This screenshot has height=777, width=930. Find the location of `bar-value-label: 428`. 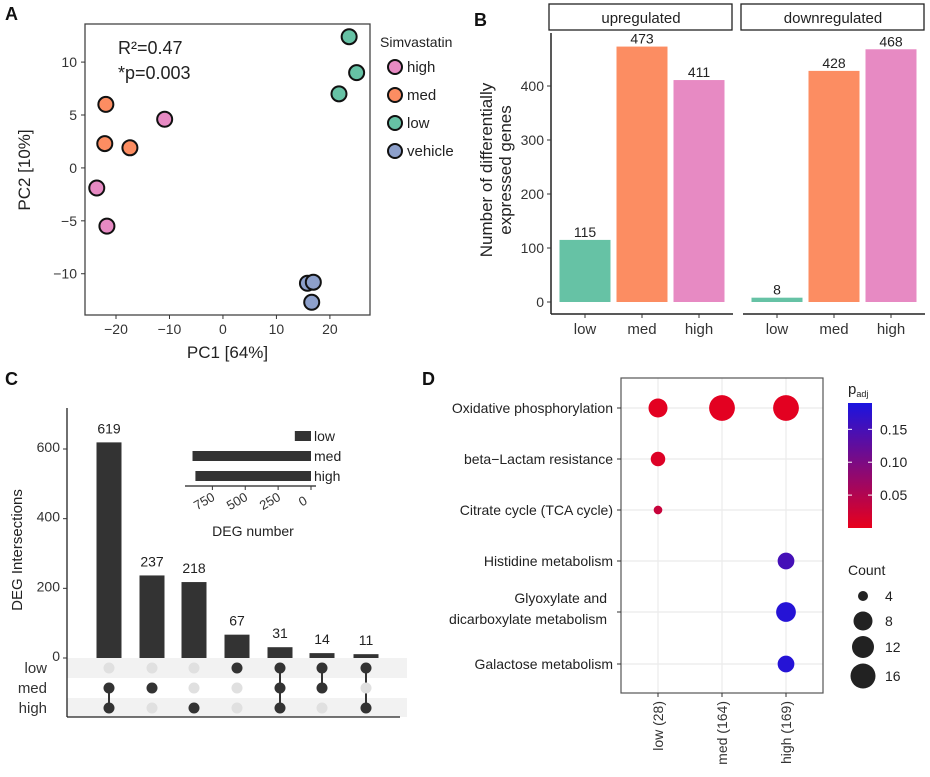

bar-value-label: 428 is located at coordinates (834, 63).